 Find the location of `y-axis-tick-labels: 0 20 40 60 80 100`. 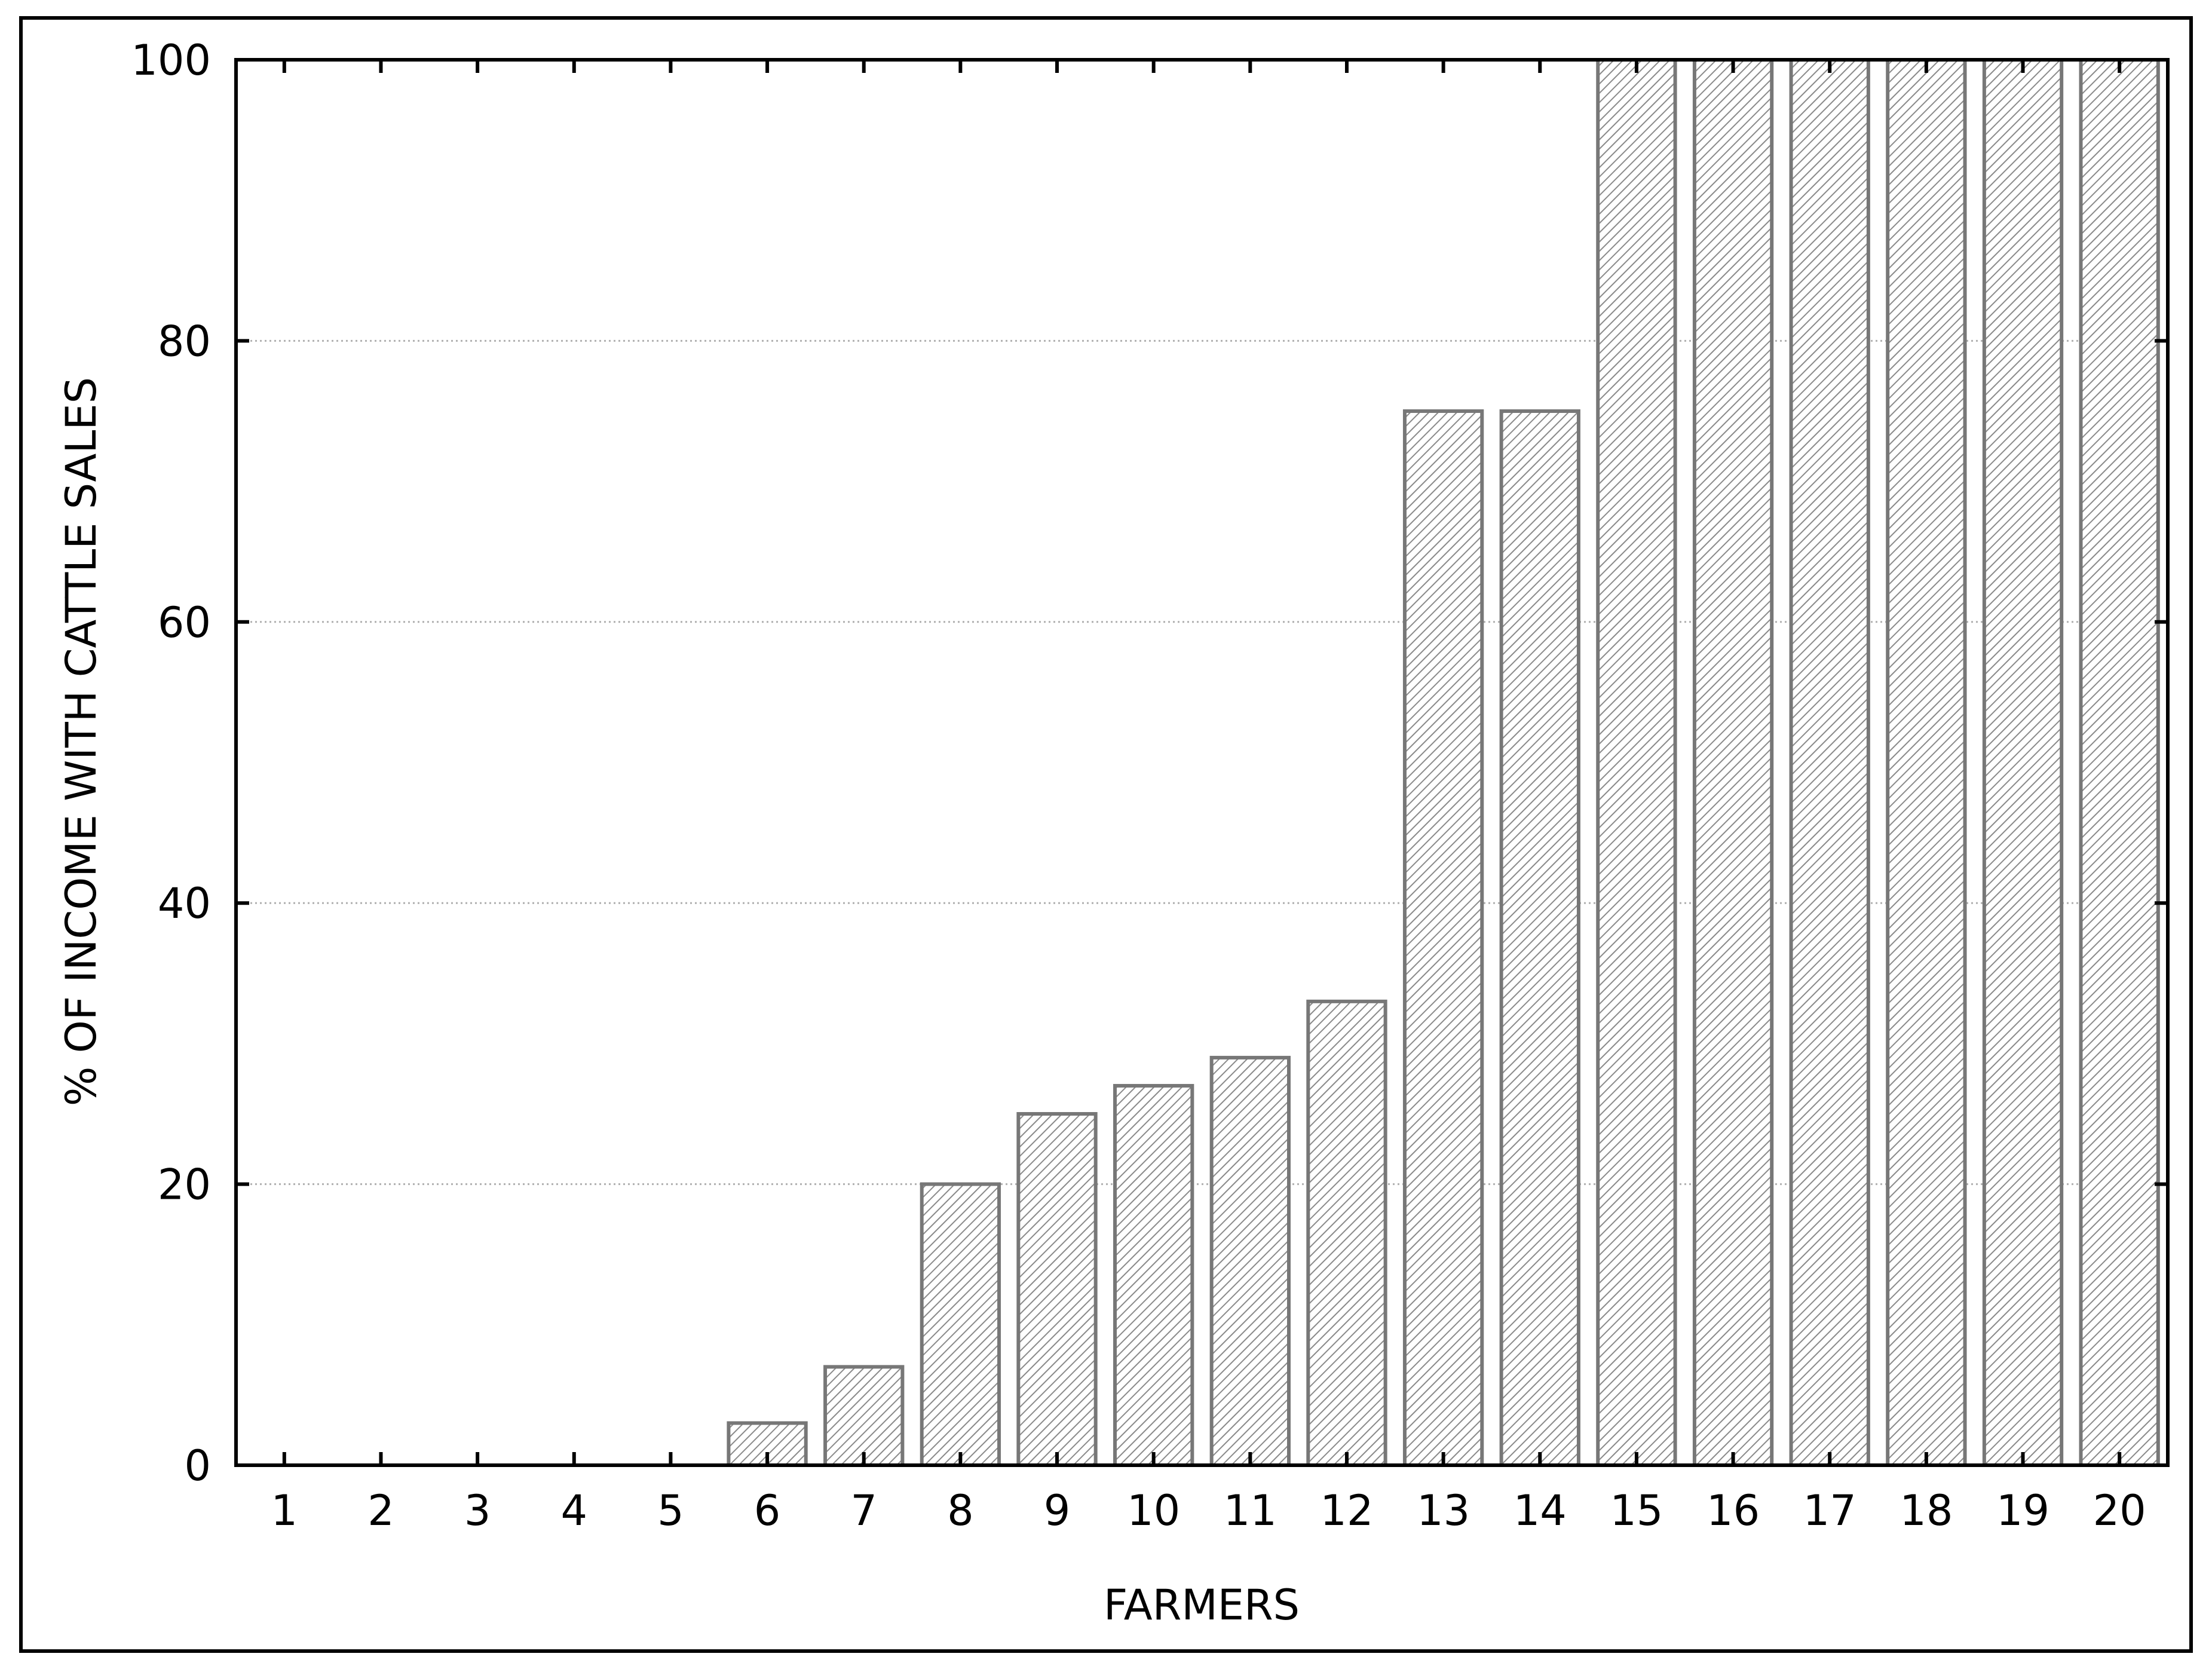

y-axis-tick-labels: 0 20 40 60 80 100 is located at coordinates (171, 763).